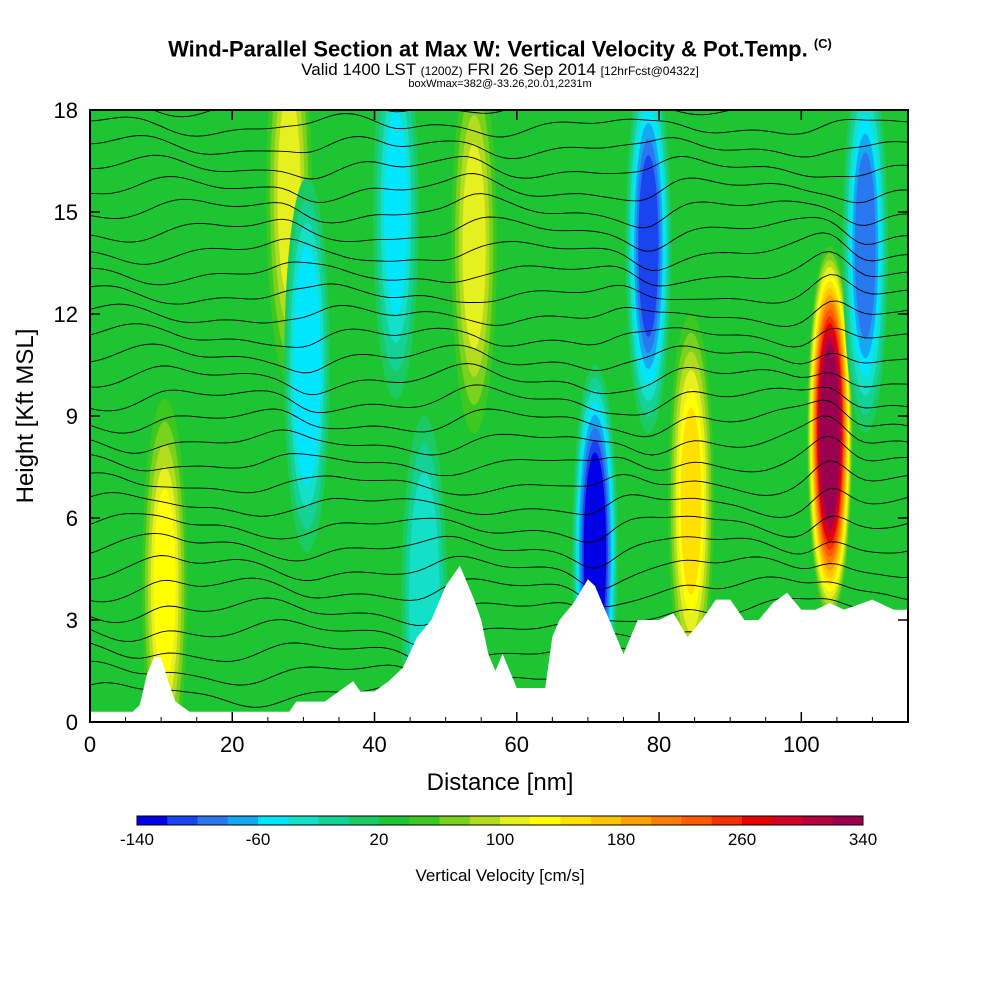 Image resolution: width=1000 pixels, height=1000 pixels. I want to click on x-tick-label: 100, so click(801, 744).